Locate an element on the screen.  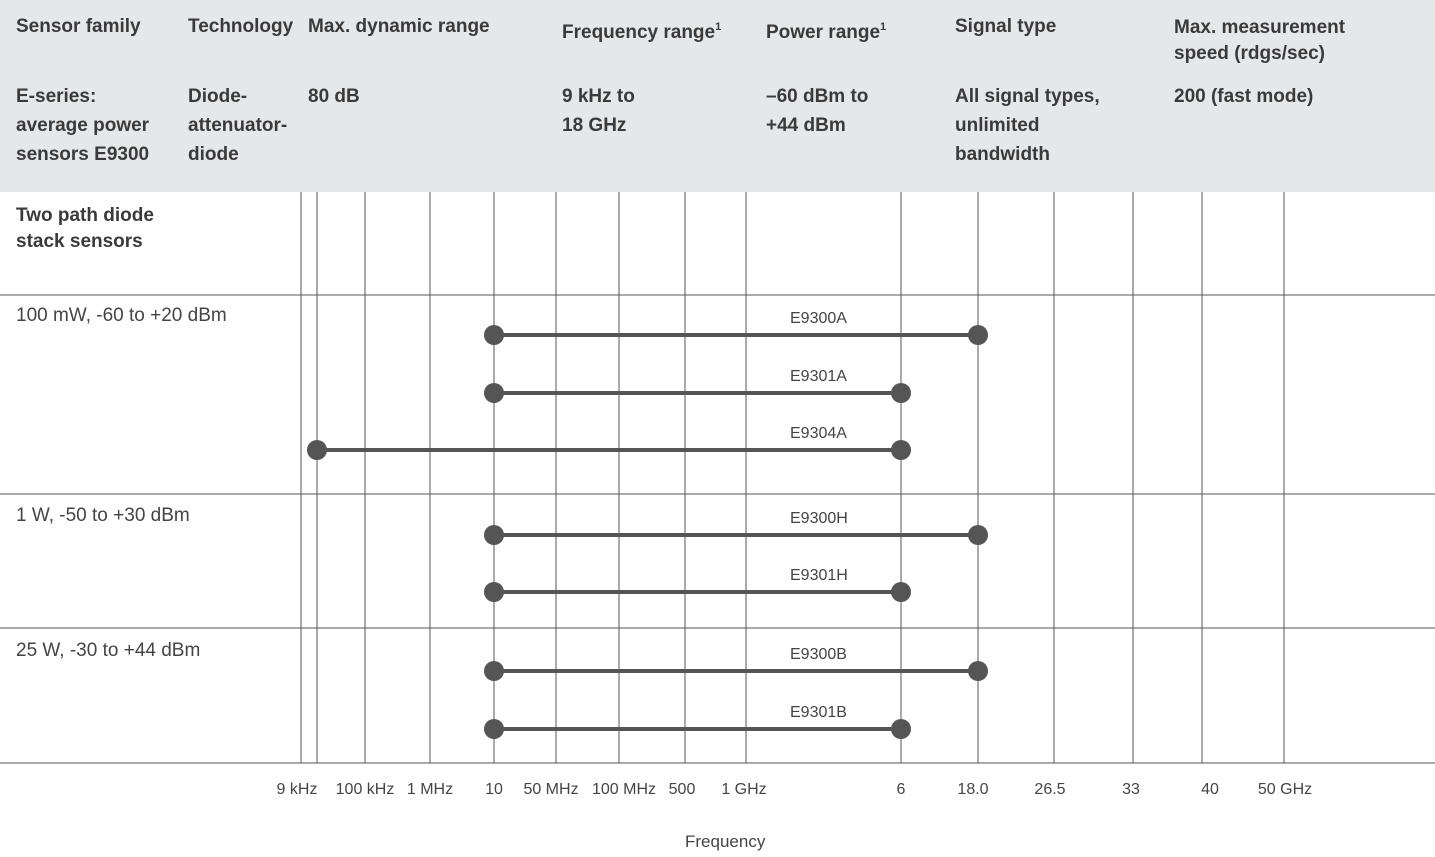
tick-label: 50 GHz is located at coordinates (1285, 789).